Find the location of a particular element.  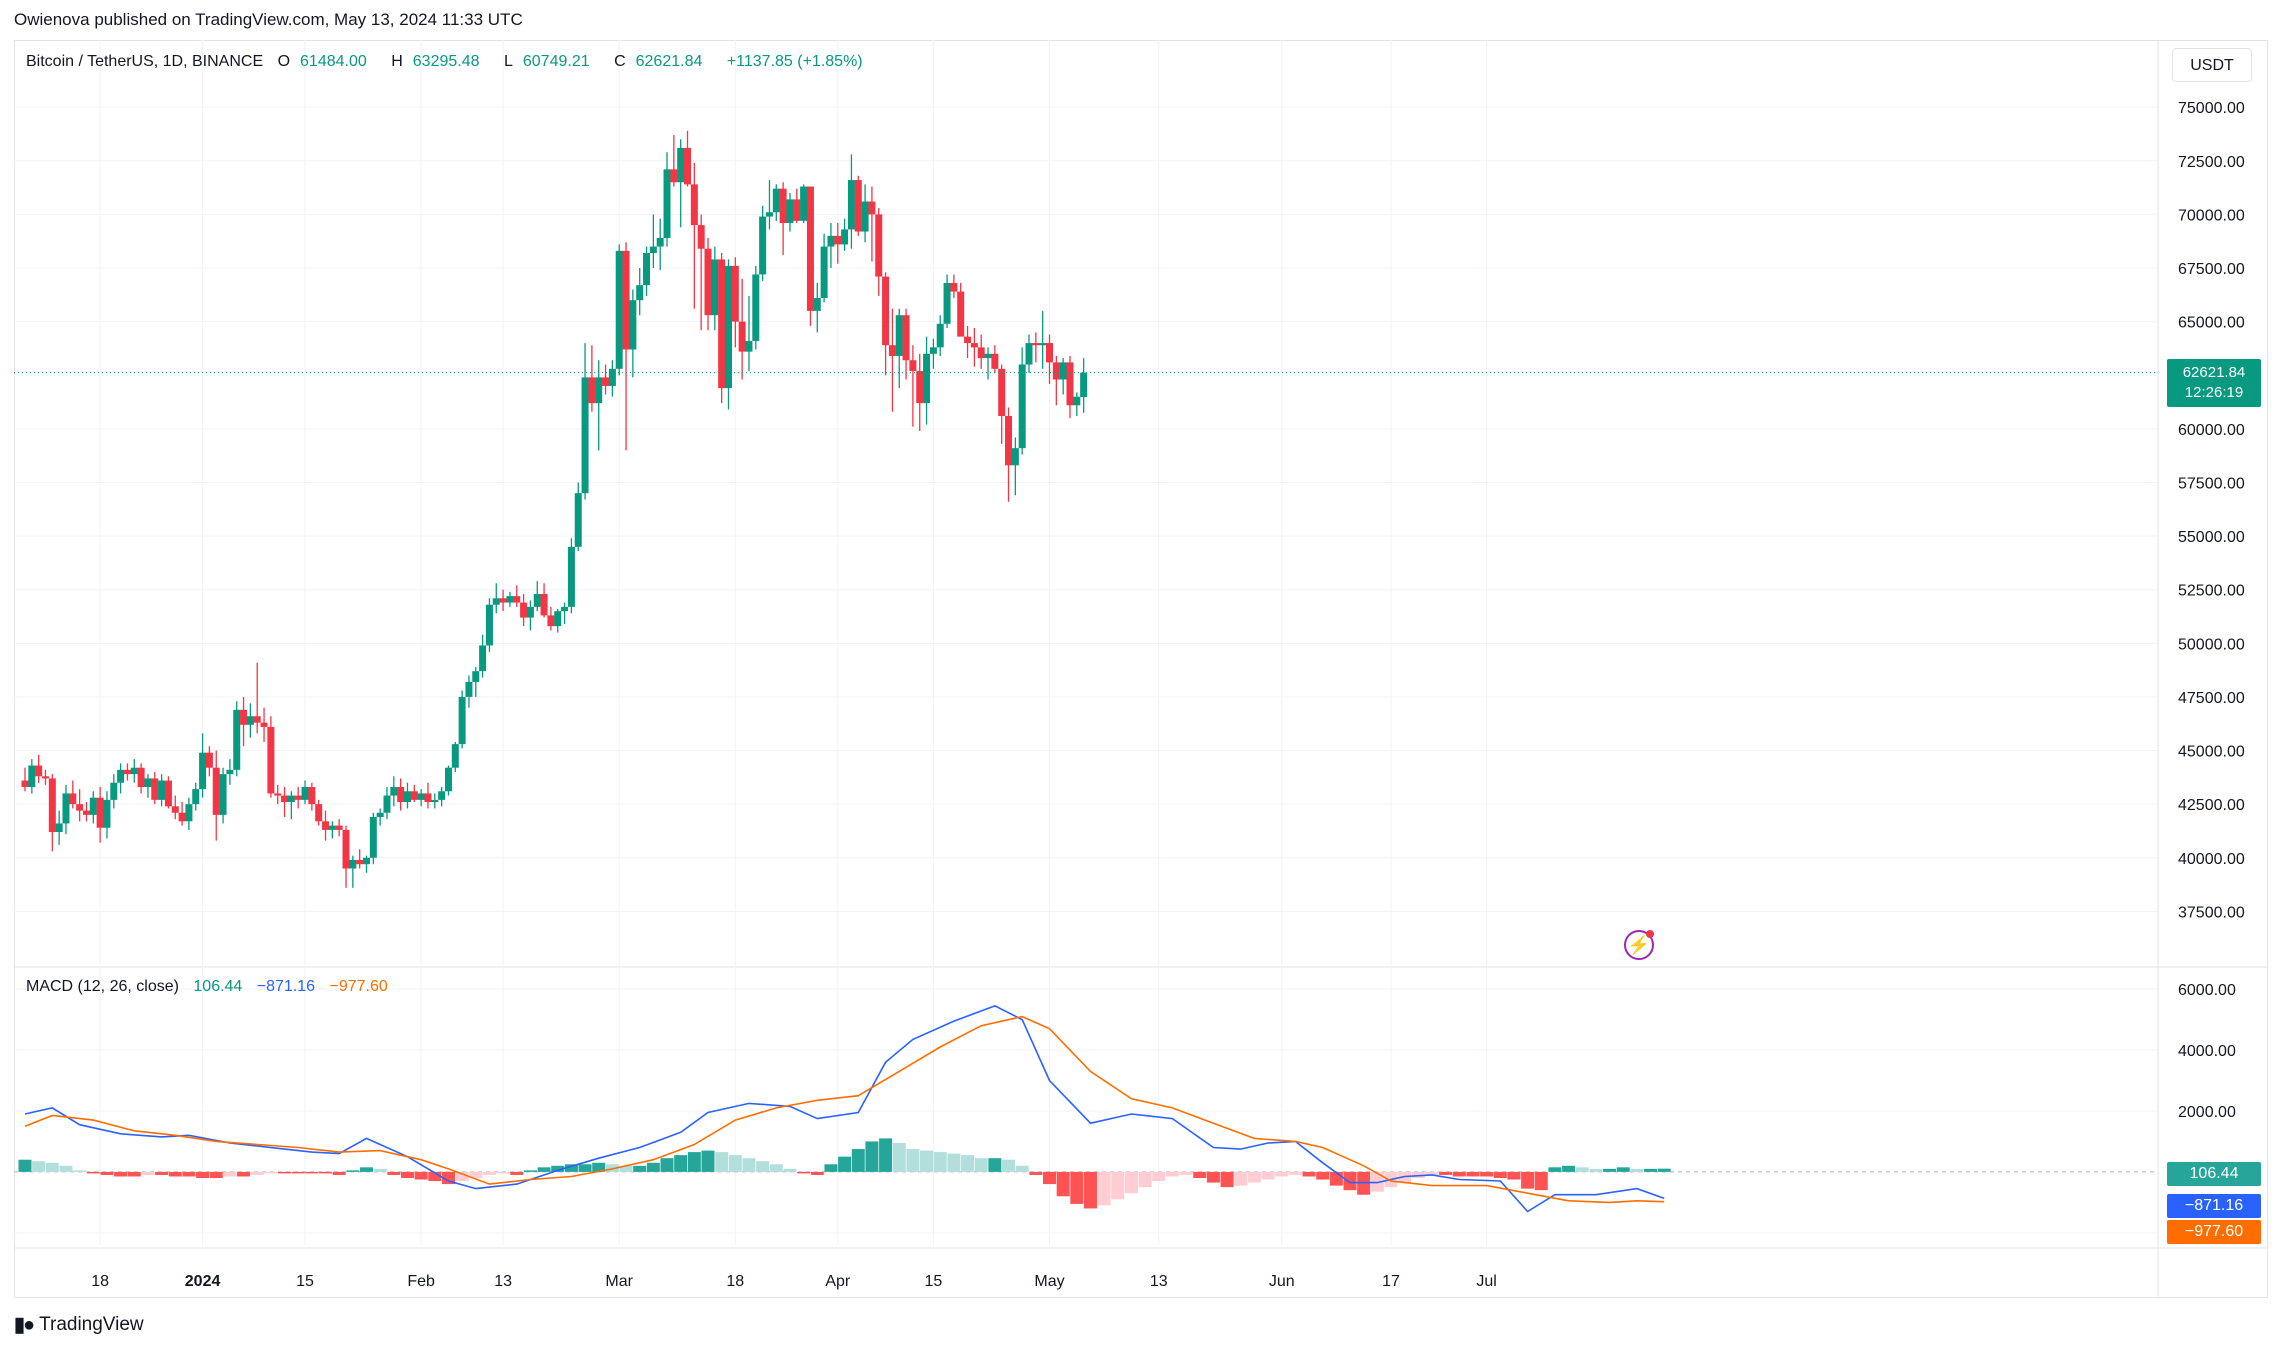

time-tick-label: 13 is located at coordinates (503, 1281).